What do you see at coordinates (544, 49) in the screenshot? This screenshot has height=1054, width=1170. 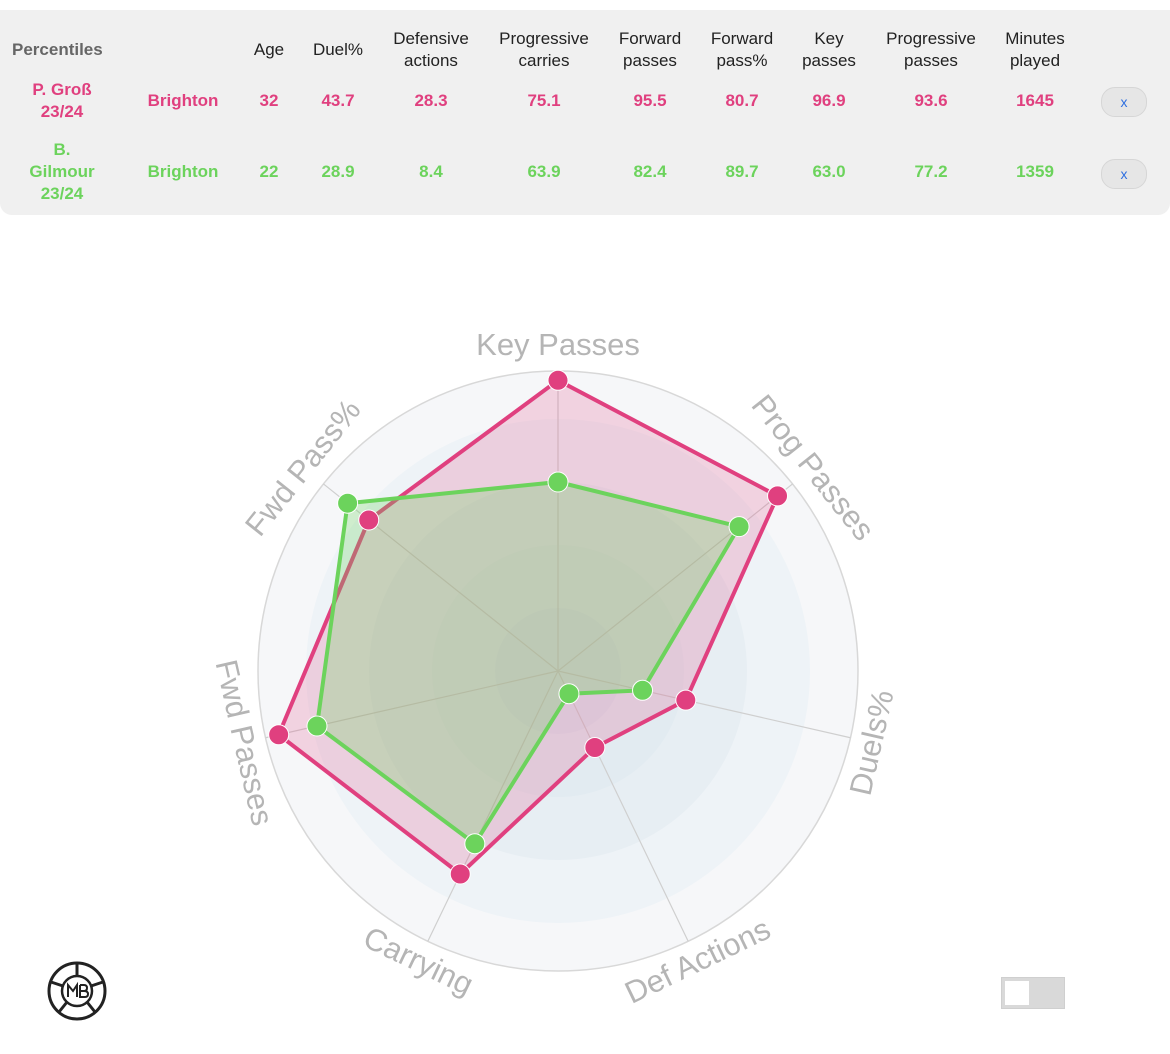 I see `column-header-progressive-carries: Progressive carries` at bounding box center [544, 49].